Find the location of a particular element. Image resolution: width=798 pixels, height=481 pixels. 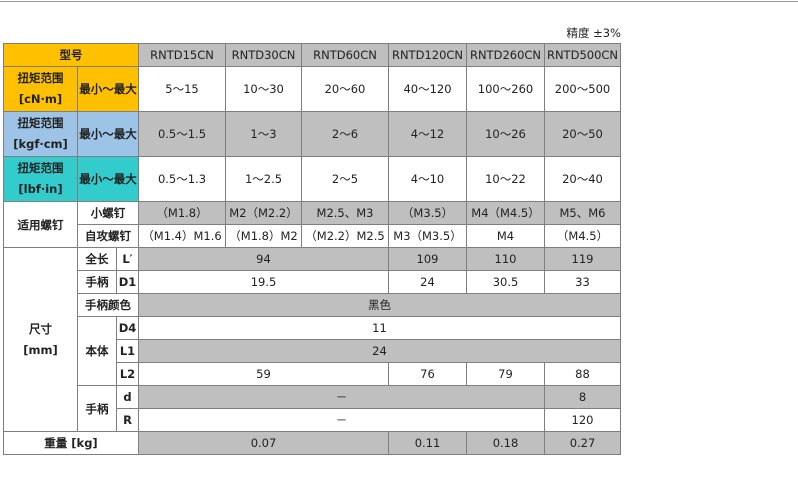

dims-label: 尺寸 [mm] is located at coordinates (40, 339).